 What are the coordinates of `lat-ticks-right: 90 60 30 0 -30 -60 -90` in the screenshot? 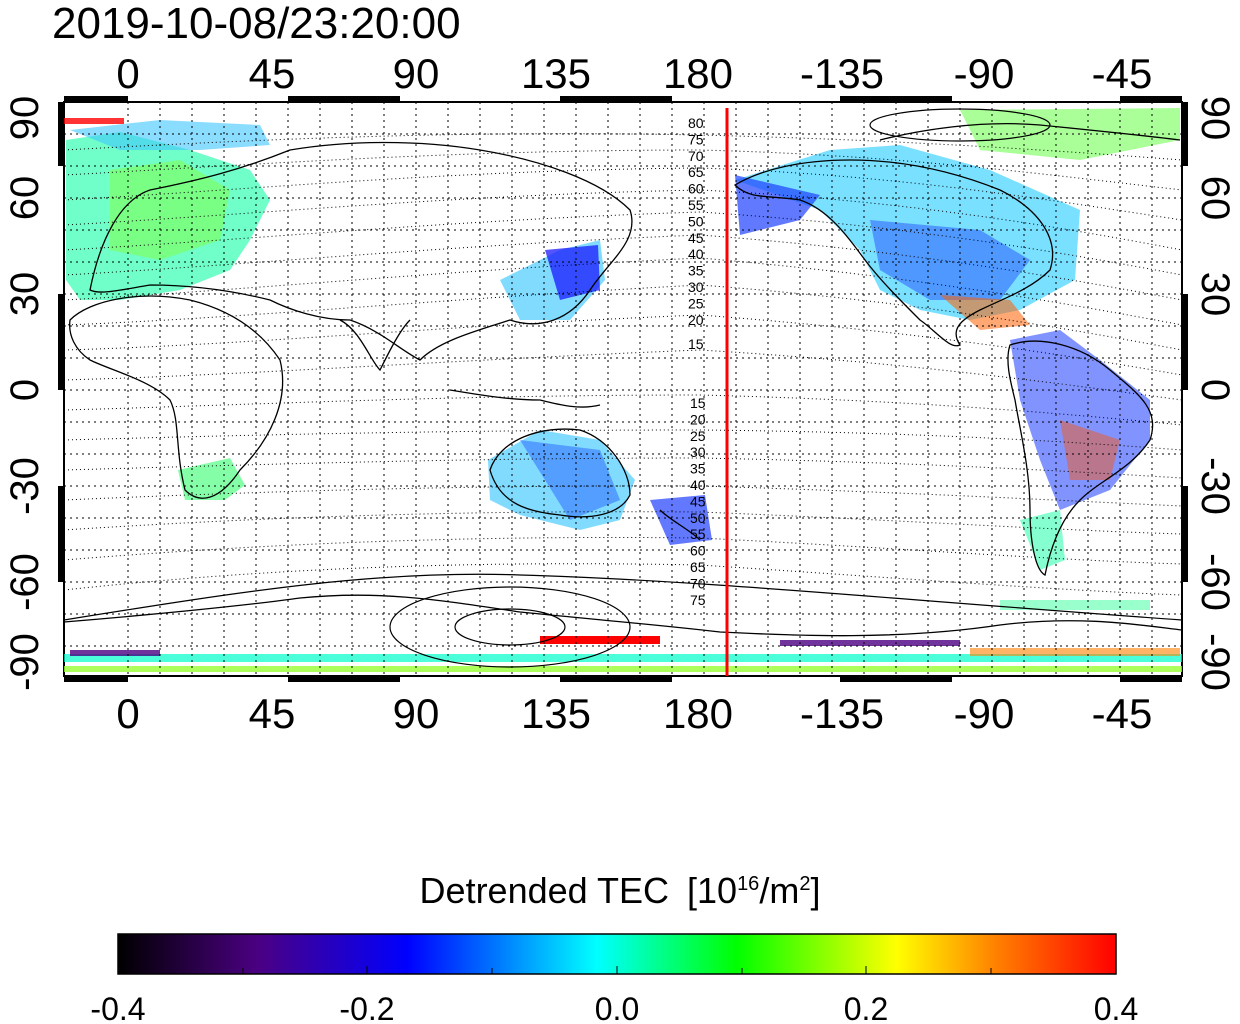 It's located at (1215, 393).